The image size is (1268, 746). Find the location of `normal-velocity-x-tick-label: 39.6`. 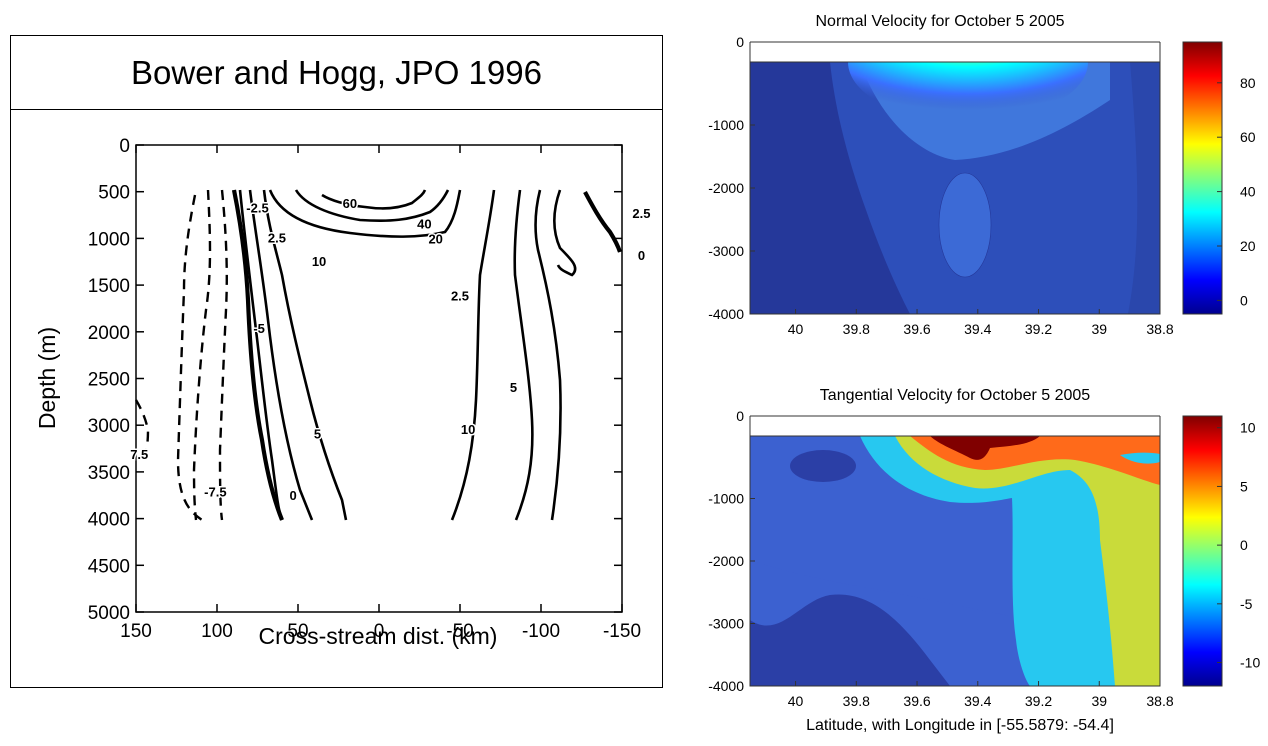

normal-velocity-x-tick-label: 39.6 is located at coordinates (916, 329).